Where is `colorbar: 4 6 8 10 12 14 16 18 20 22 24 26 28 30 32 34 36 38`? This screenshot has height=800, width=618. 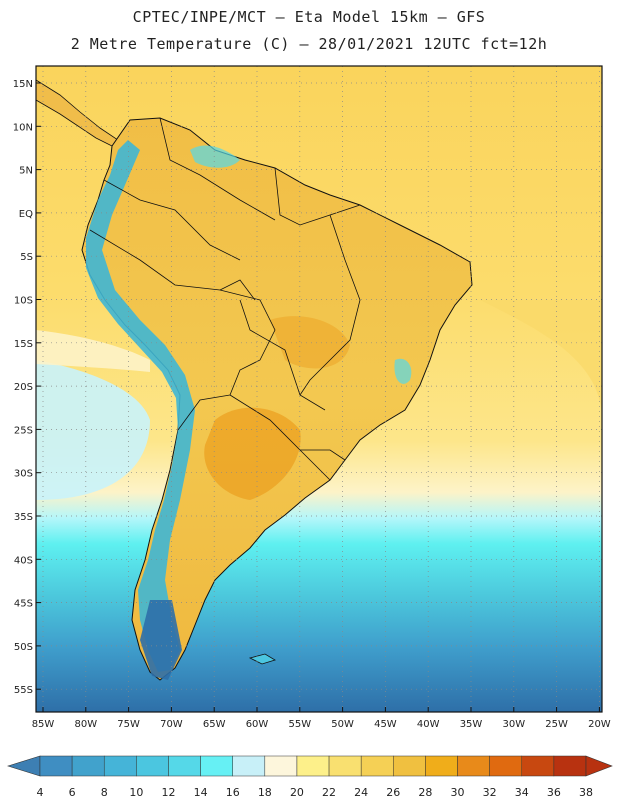 colorbar: 4 6 8 10 12 14 16 18 20 22 24 26 28 30 32 34 36 38 is located at coordinates (309, 777).